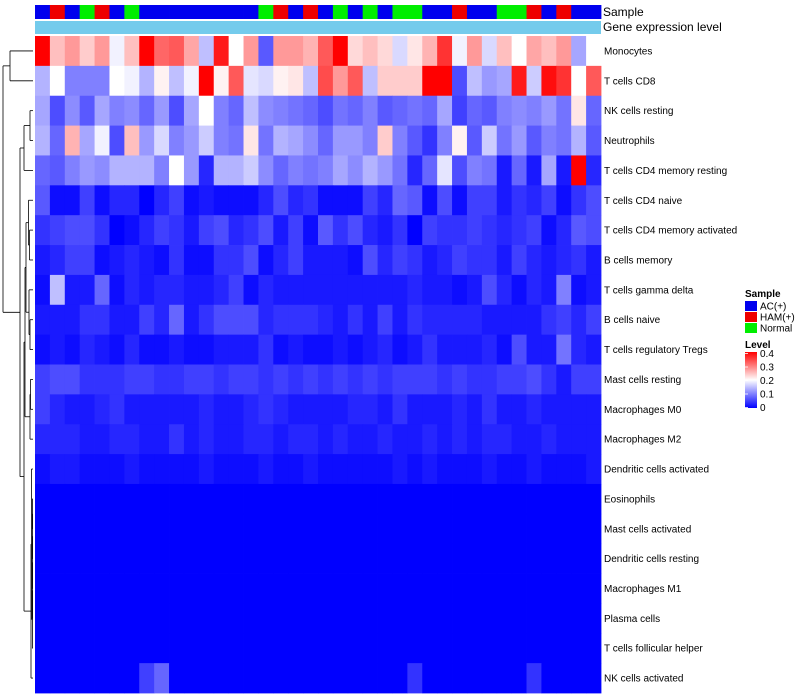 The height and width of the screenshot is (700, 800). What do you see at coordinates (763, 408) in the screenshot?
I see `level-legend-tick: 0` at bounding box center [763, 408].